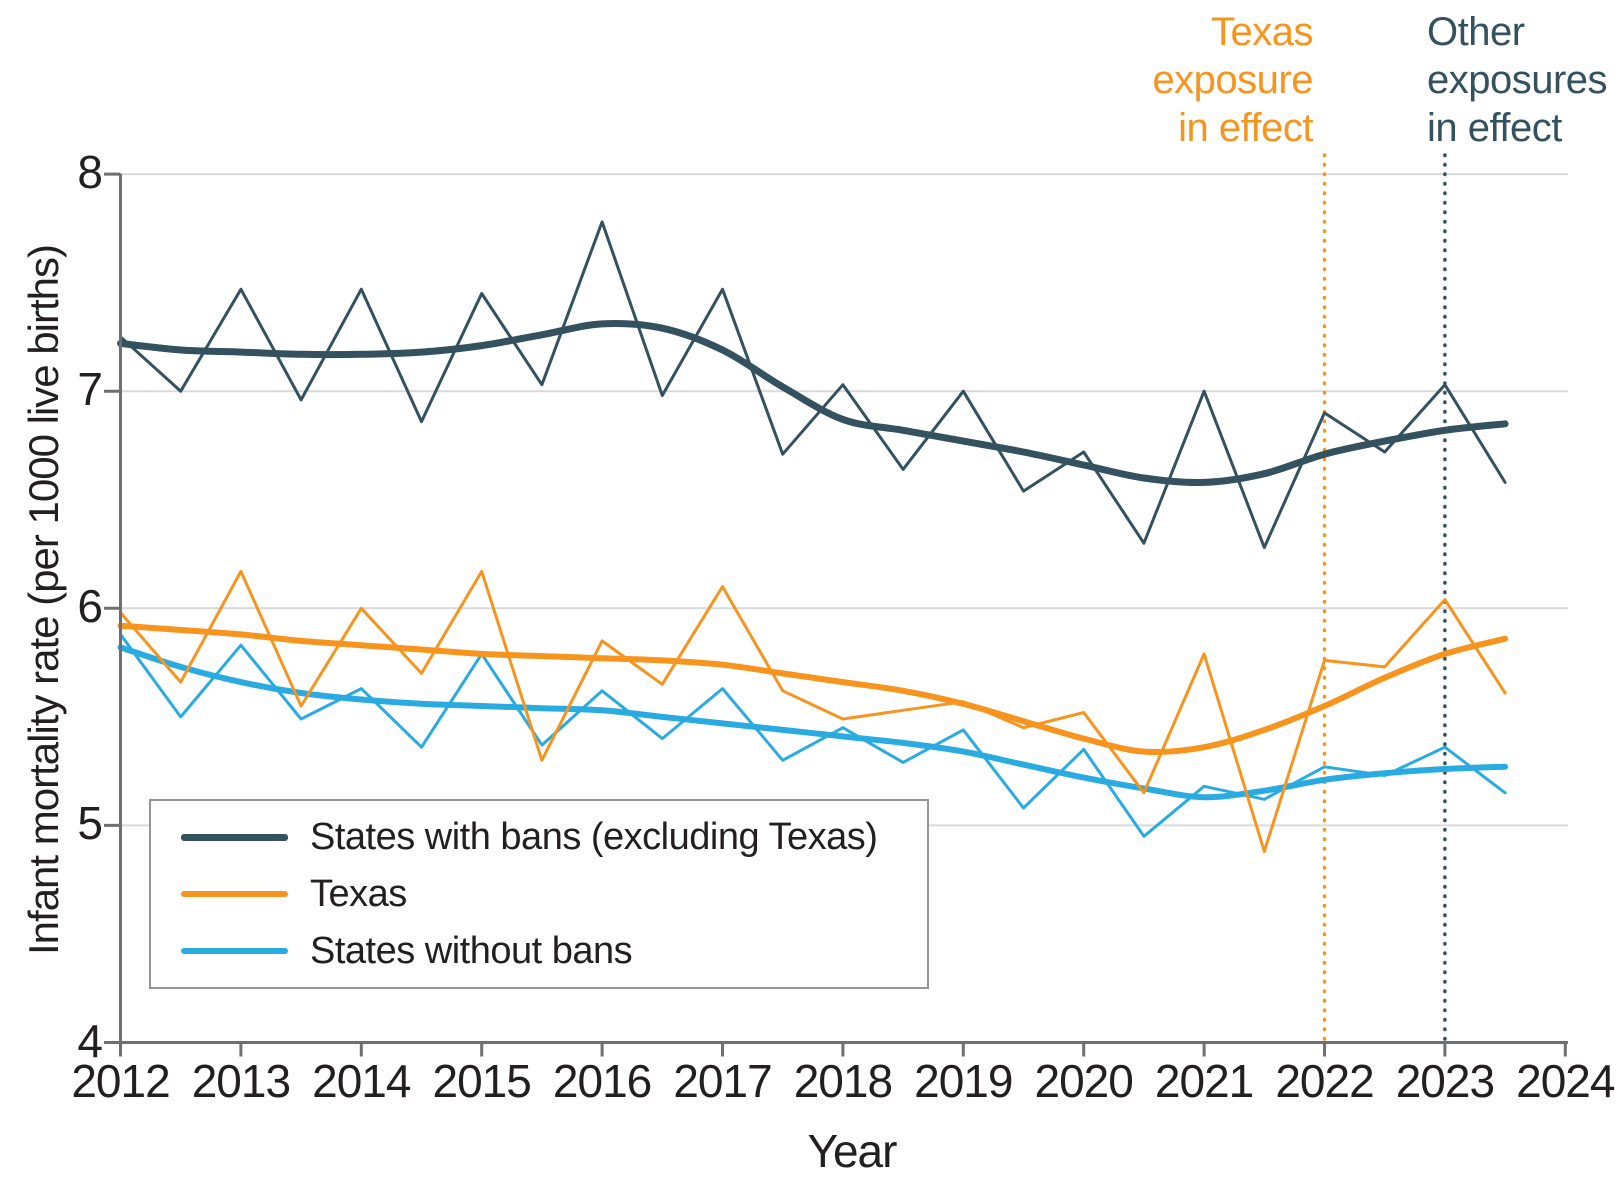 Image resolution: width=1620 pixels, height=1180 pixels. Describe the element at coordinates (234, 951) in the screenshot. I see `legend-swatch-states-without-bans` at that location.